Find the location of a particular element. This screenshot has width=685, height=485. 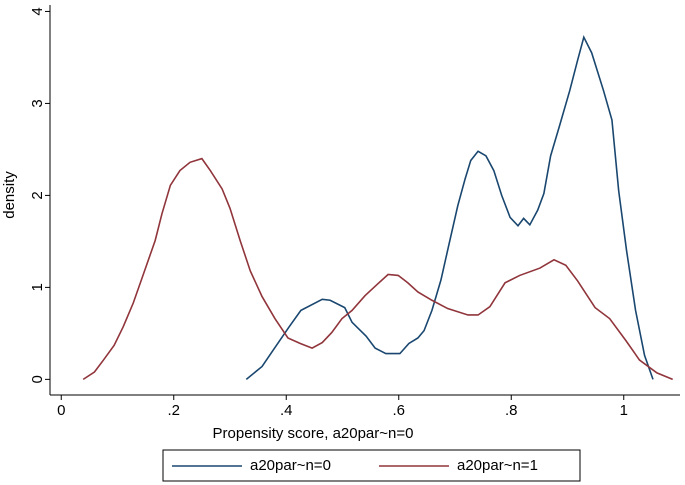

y-tick-label: 2 is located at coordinates (37, 195).